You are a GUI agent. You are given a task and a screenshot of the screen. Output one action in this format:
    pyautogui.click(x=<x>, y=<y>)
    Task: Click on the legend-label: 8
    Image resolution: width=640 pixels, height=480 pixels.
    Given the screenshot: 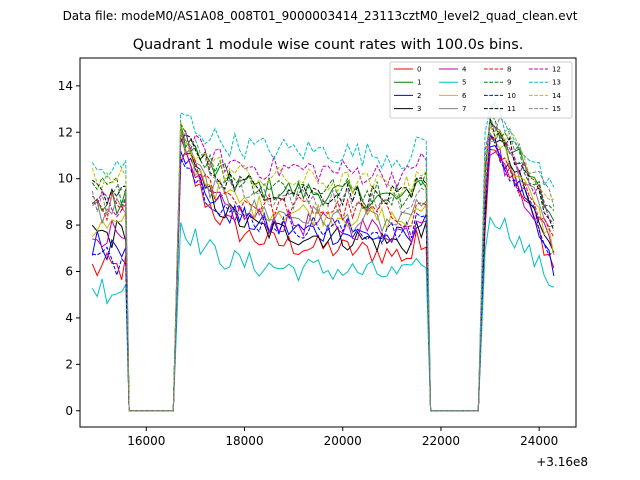 What is the action you would take?
    pyautogui.click(x=509, y=70)
    